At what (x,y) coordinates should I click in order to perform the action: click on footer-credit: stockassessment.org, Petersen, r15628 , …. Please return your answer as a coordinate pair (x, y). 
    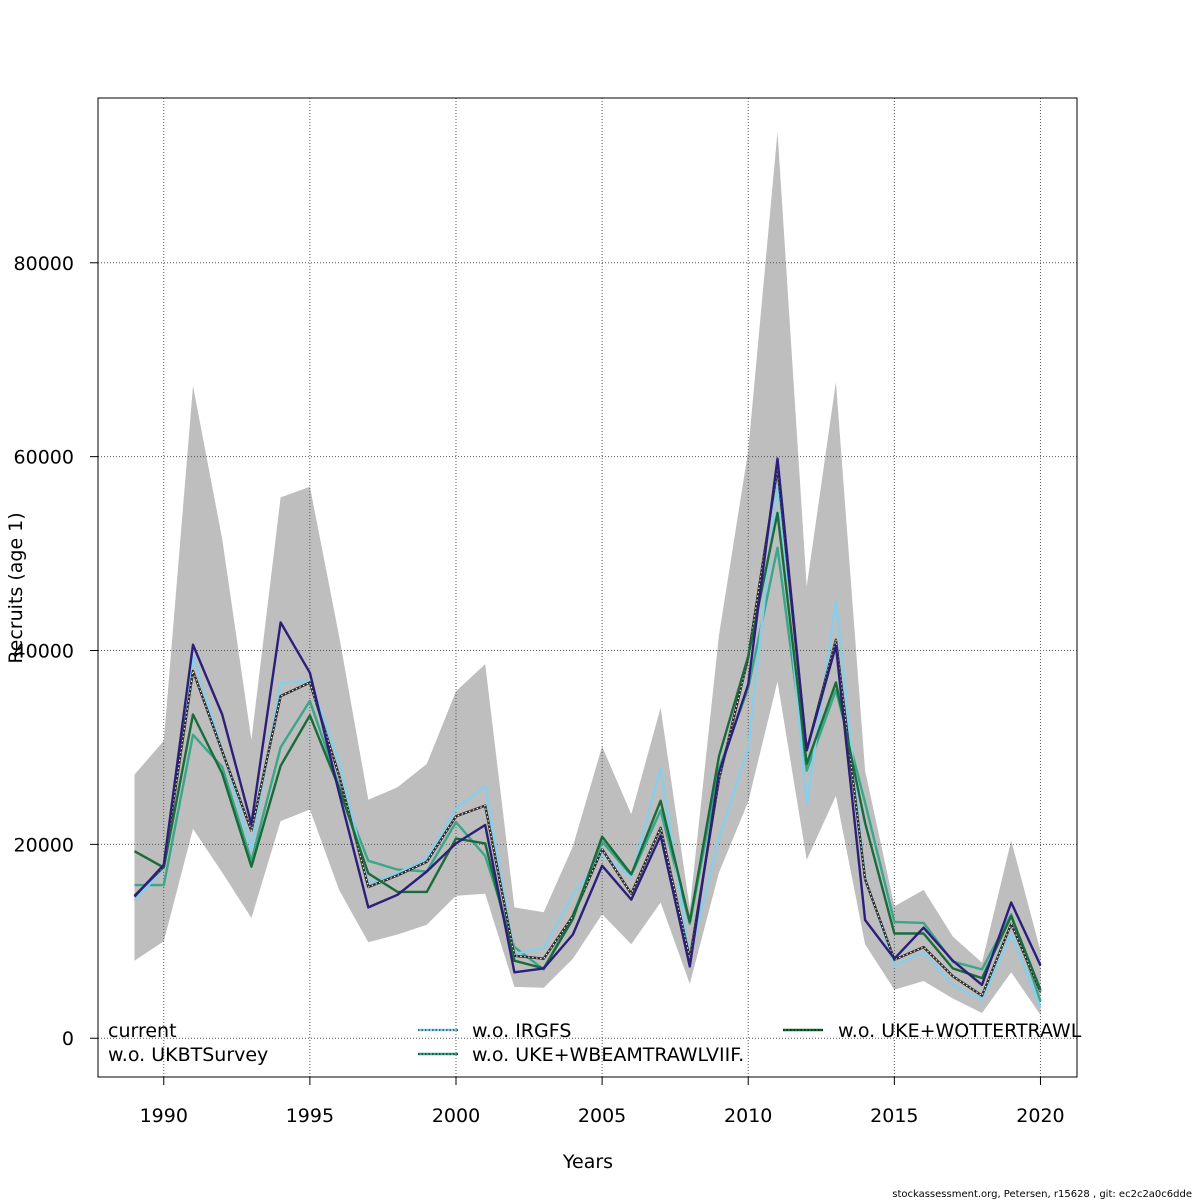
    Looking at the image, I should click on (1042, 1194).